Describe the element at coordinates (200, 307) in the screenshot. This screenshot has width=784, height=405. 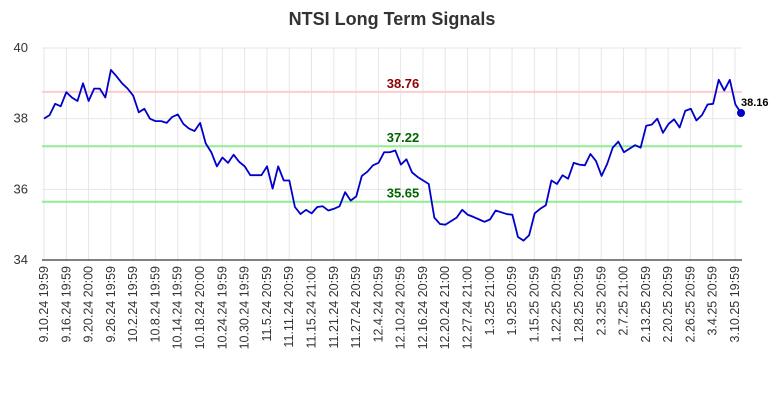
I see `x-tick-label: 10.18.24 20:00` at that location.